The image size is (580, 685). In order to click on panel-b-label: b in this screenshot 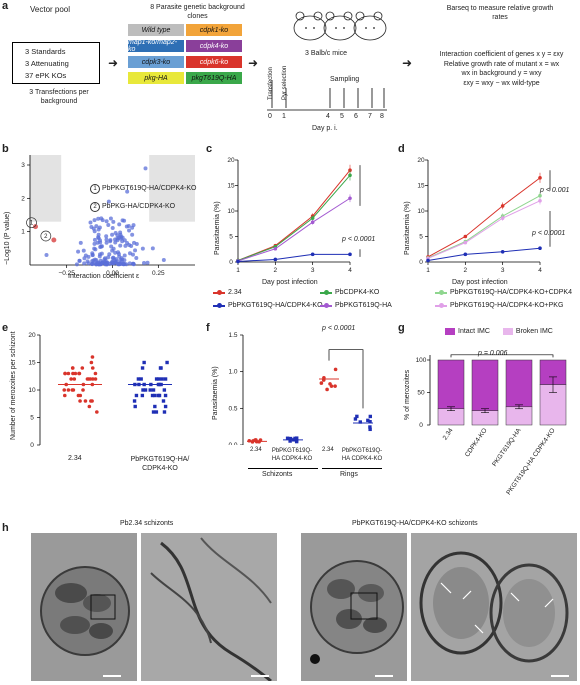, I will do `click(5, 149)`.